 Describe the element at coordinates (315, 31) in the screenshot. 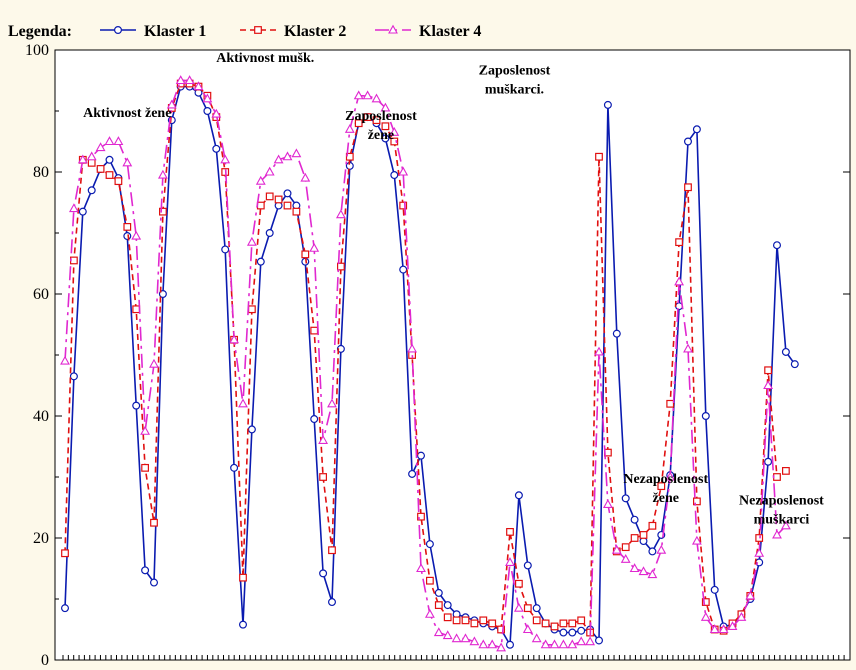

I see `legend-entry-label: Klaster 2` at that location.